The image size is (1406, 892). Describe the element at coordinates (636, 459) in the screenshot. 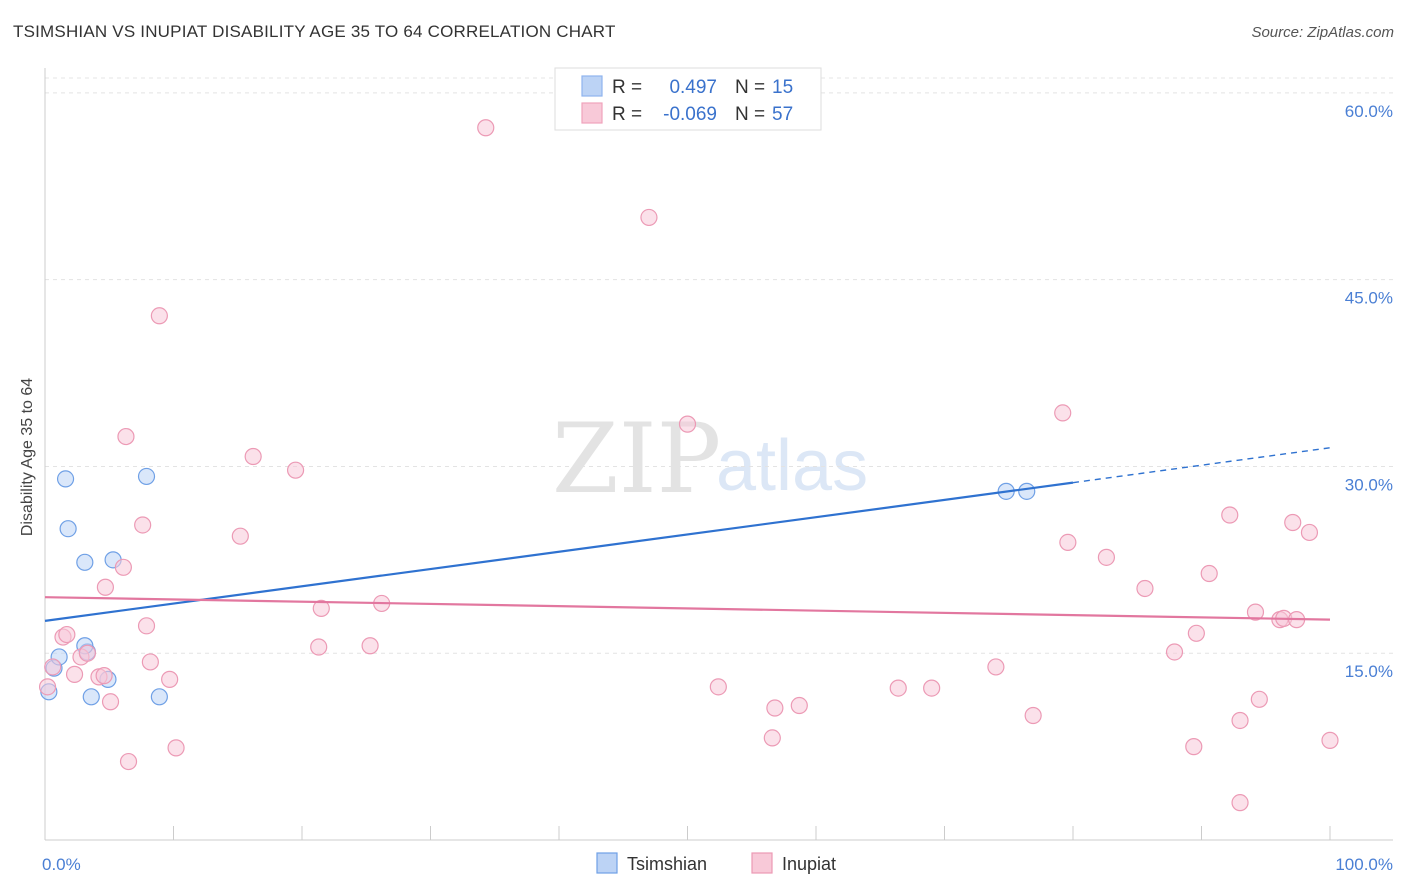

I see `watermark-zip-text: ZIP` at that location.